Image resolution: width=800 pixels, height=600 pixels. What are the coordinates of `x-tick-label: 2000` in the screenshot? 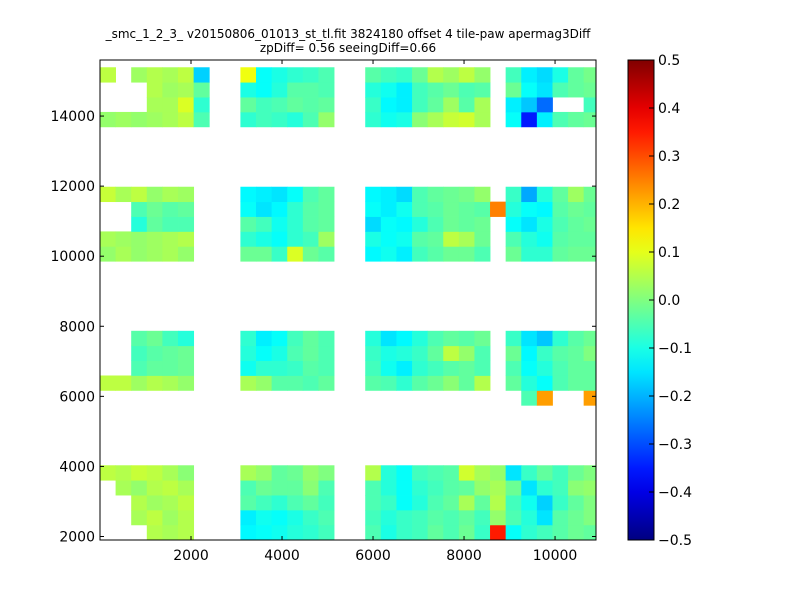 It's located at (191, 556).